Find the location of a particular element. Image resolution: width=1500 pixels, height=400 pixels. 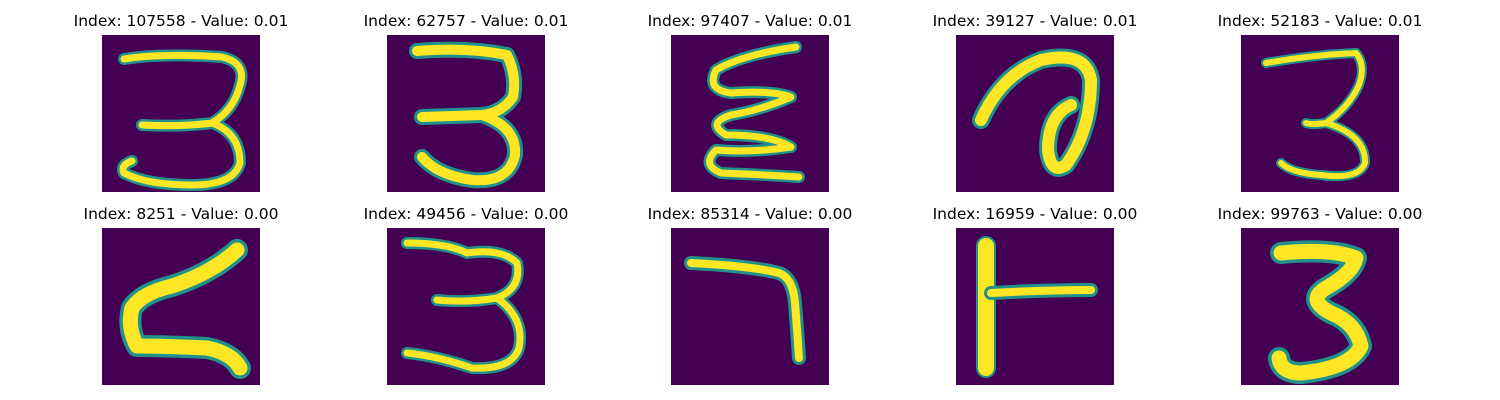

panel-title: Index: 99763 - Value: 0.00 is located at coordinates (1320, 214).